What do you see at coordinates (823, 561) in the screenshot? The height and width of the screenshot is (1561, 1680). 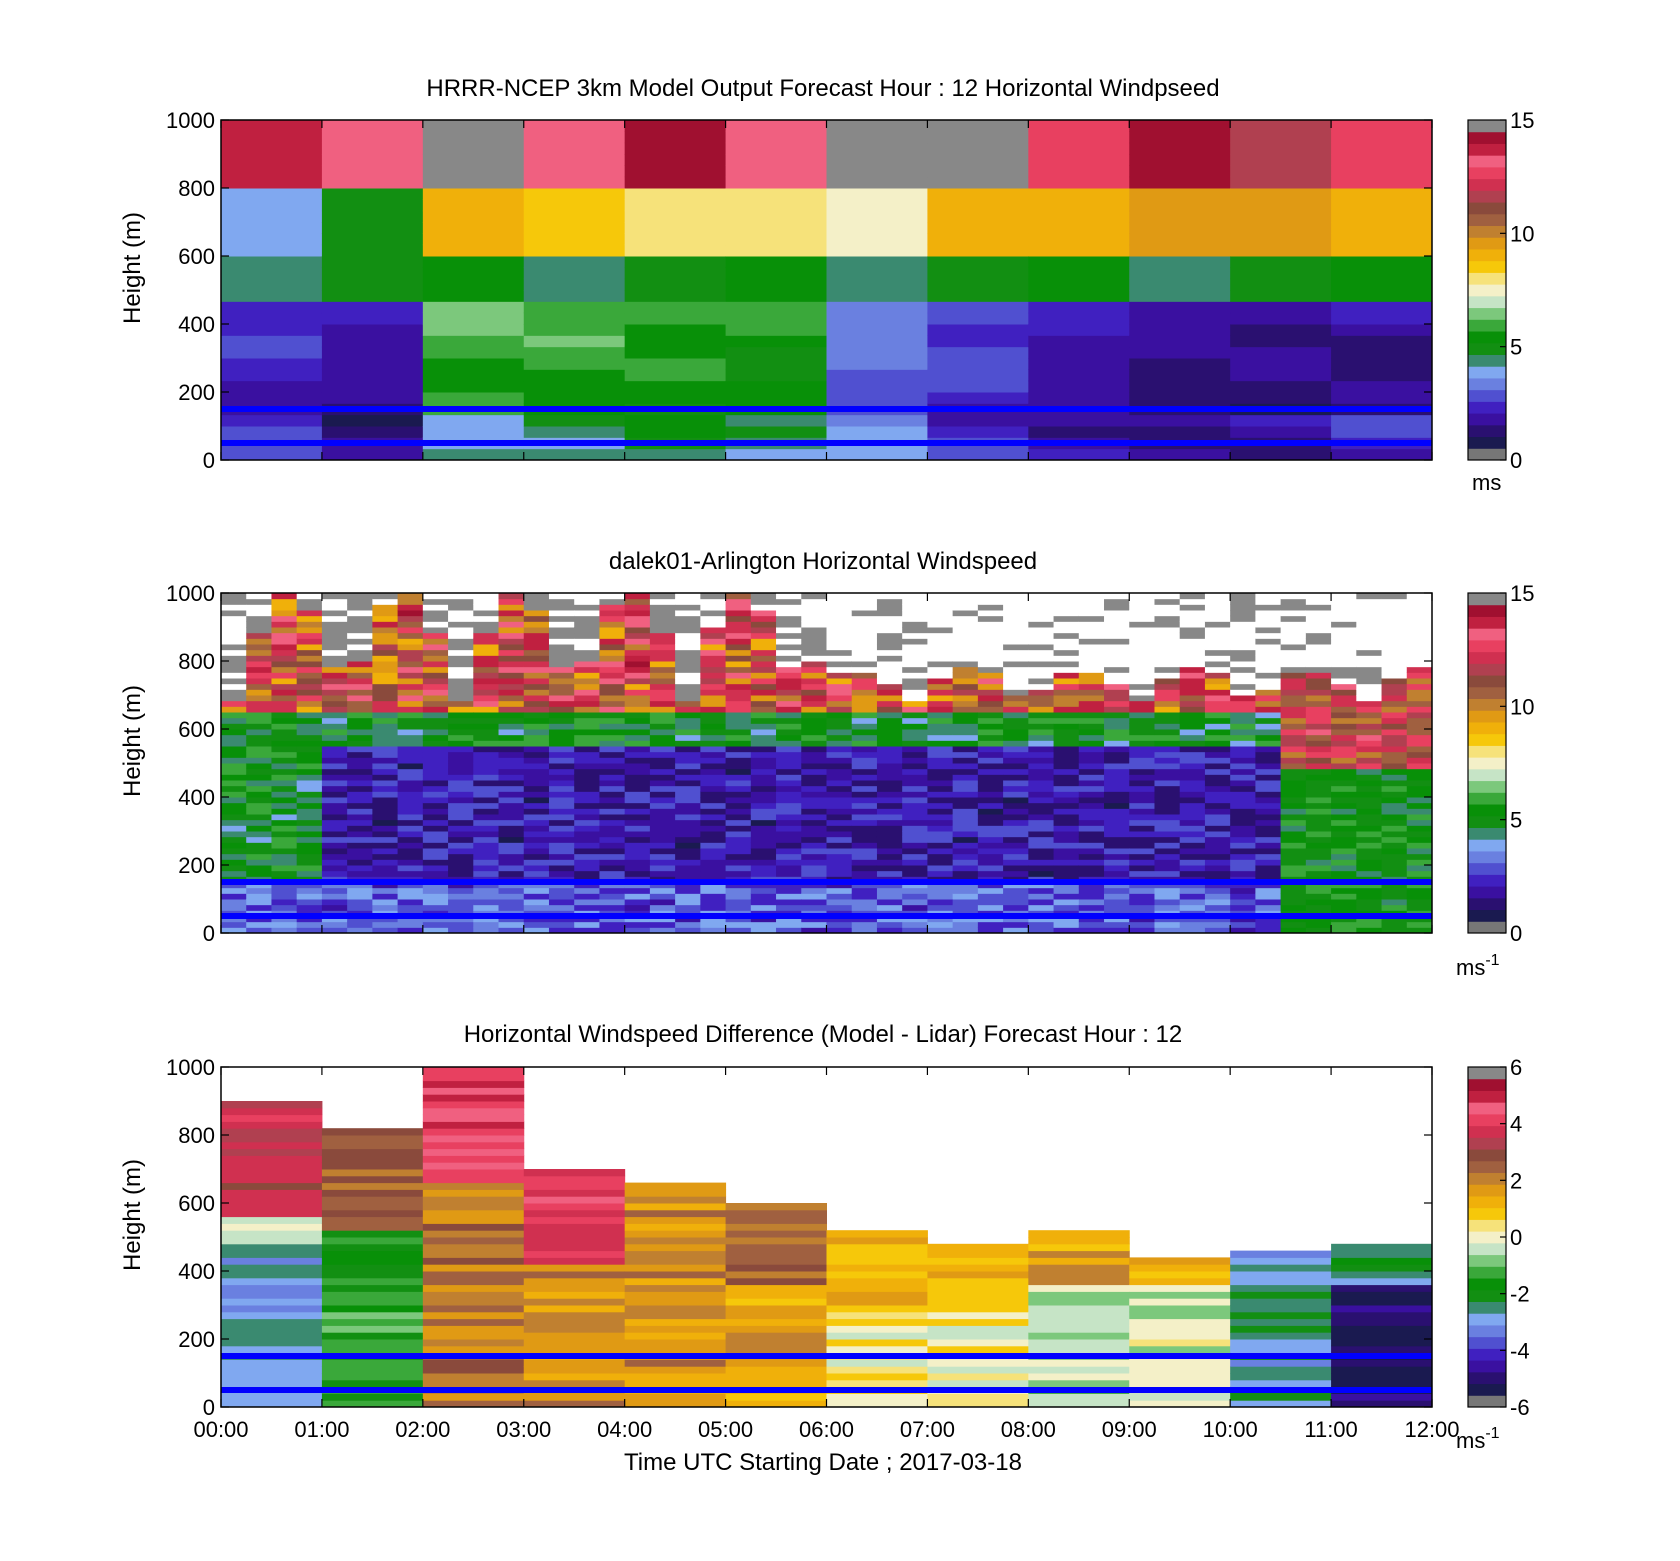 I see `chart-title: dalek01-Arlington Horizontal Windspeed` at bounding box center [823, 561].